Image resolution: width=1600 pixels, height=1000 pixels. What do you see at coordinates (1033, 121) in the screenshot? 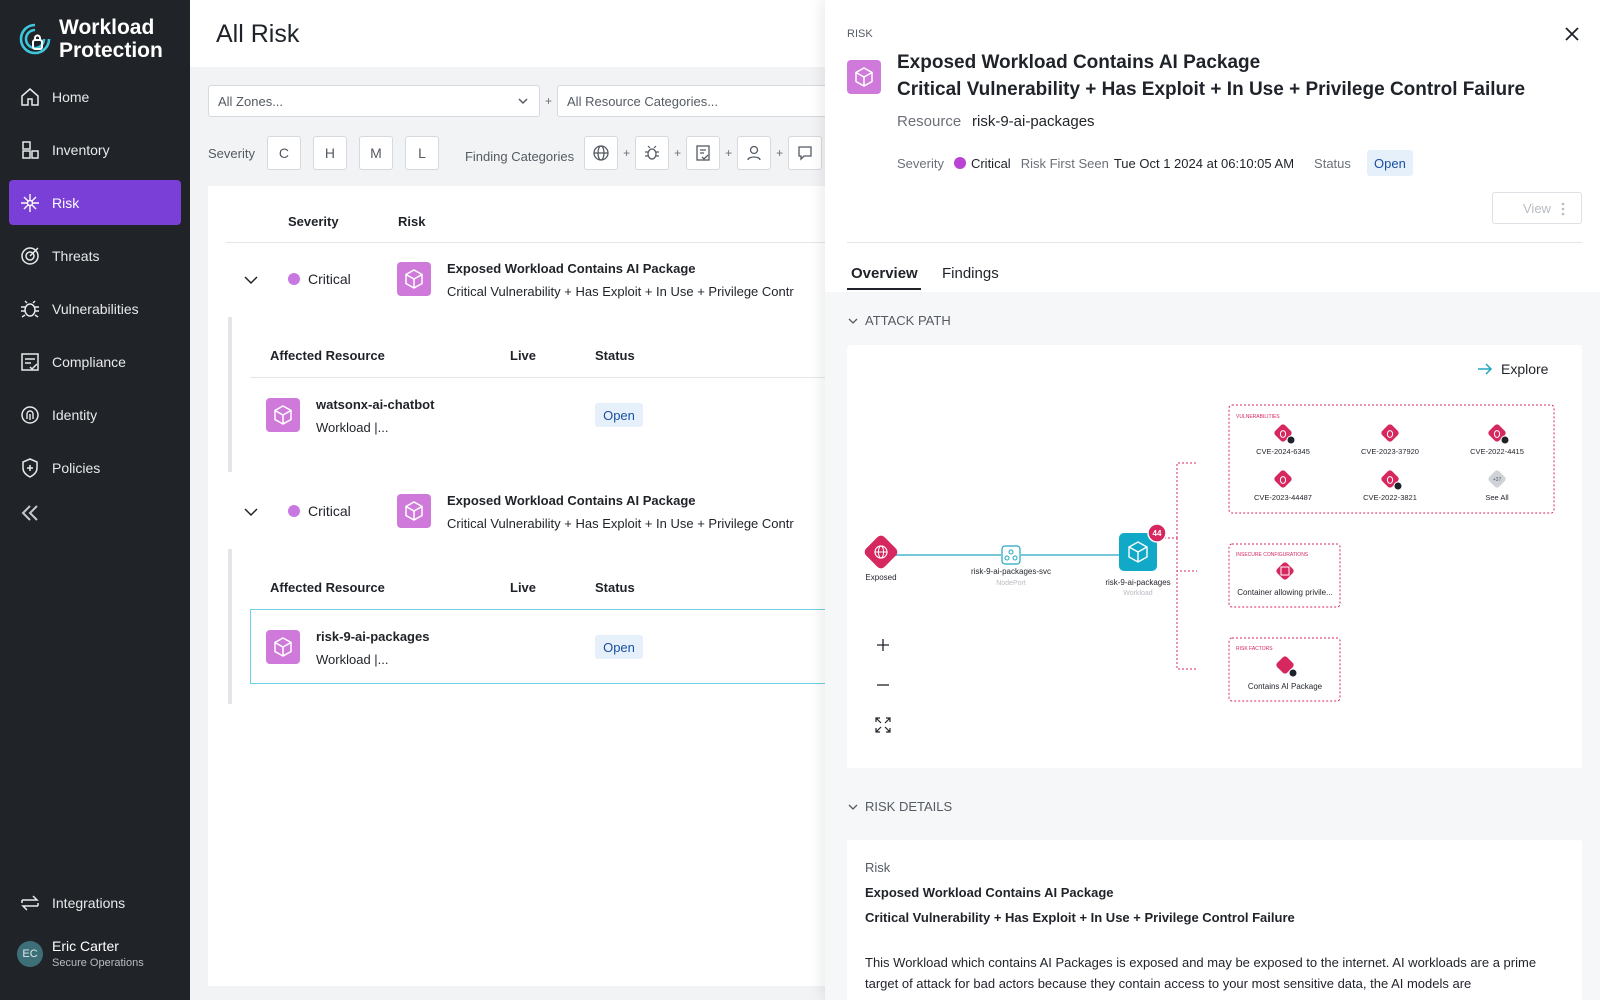
I see `resource-value: risk-9-ai-packages` at bounding box center [1033, 121].